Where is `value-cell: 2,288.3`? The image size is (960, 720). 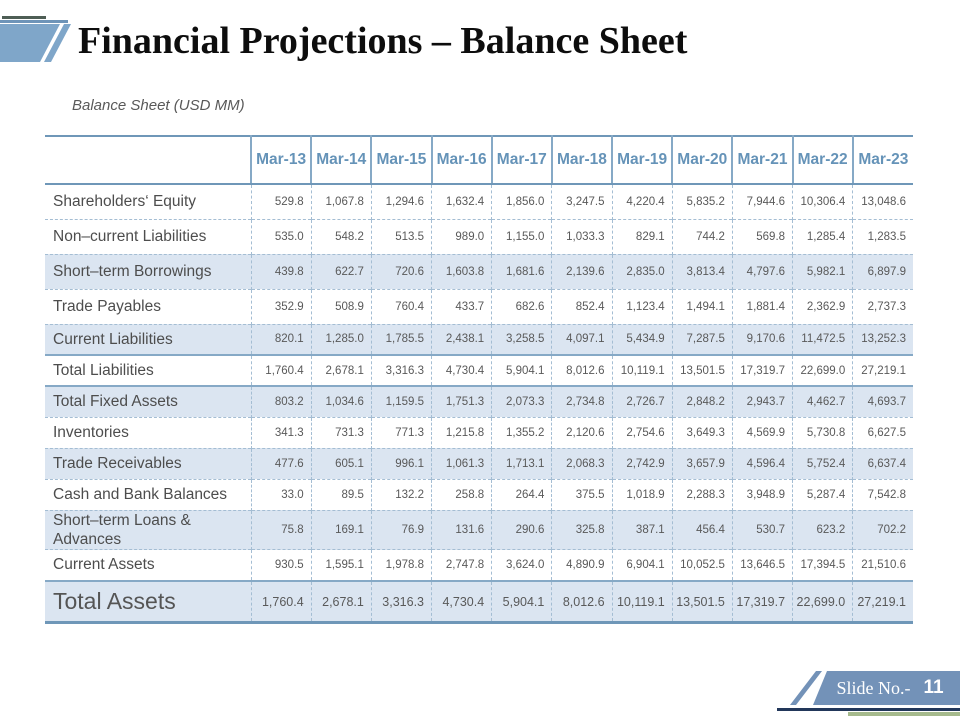
value-cell: 2,288.3 is located at coordinates (702, 494).